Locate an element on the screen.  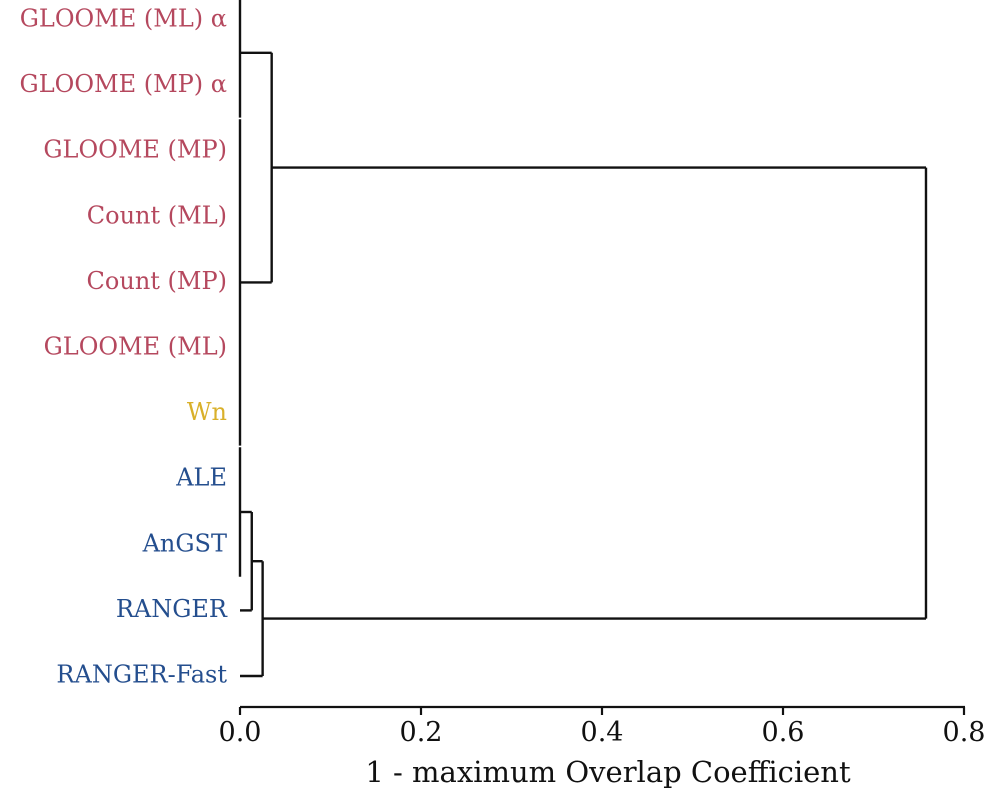
leaf-label: AnGST is located at coordinates (184, 543).